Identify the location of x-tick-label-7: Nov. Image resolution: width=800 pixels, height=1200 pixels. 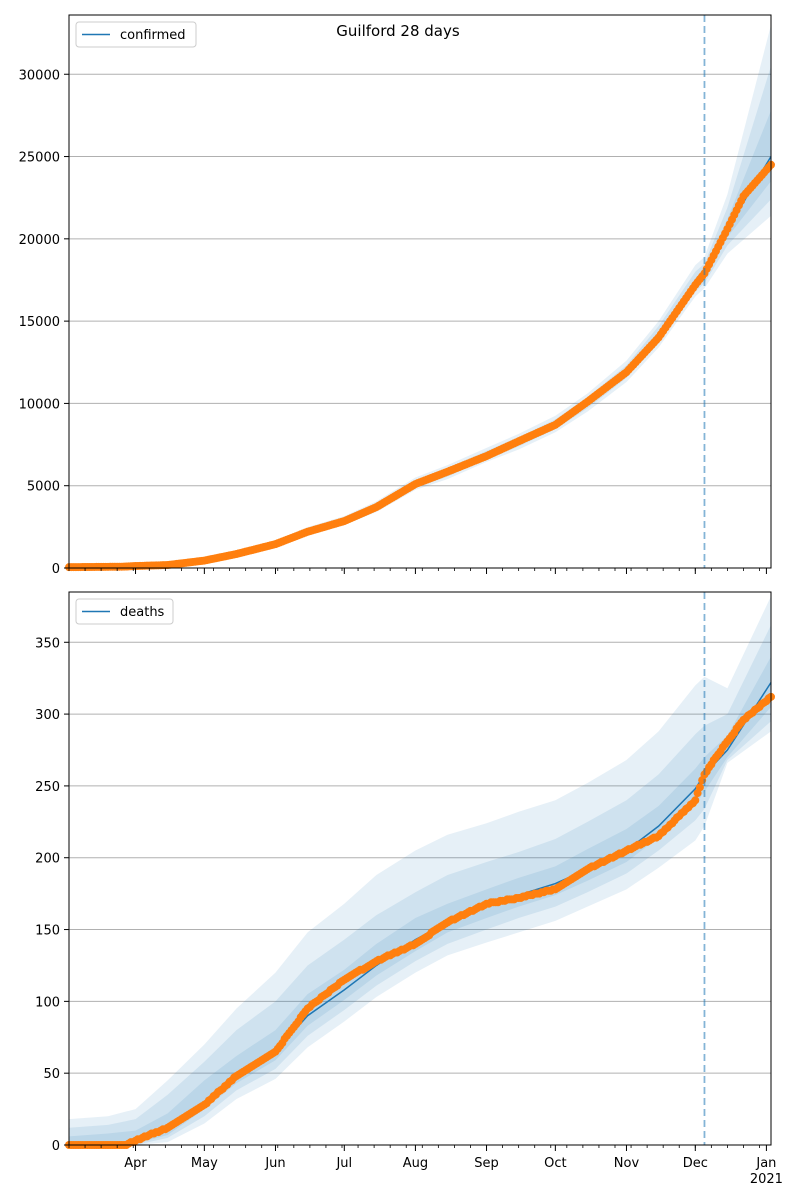
(627, 1163).